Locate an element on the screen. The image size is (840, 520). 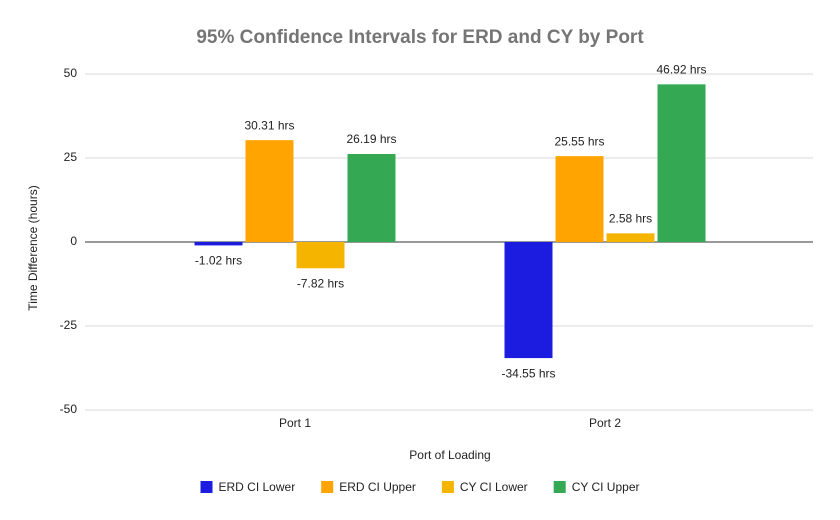
legend-label: CY CI Lower is located at coordinates (494, 487).